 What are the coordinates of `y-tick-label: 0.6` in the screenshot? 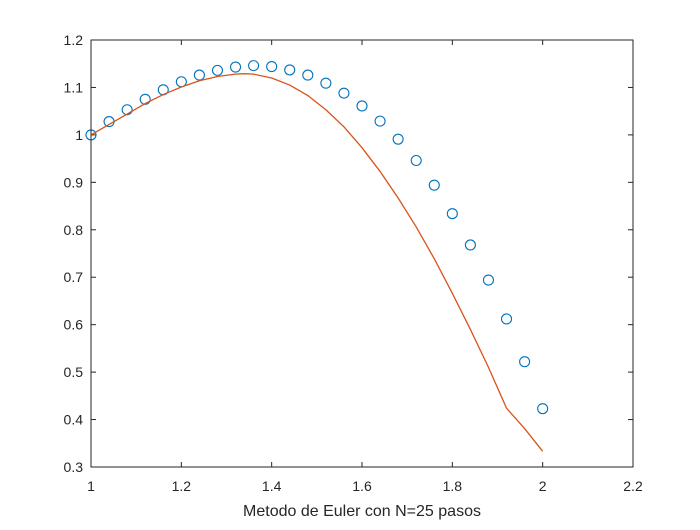 It's located at (74, 325).